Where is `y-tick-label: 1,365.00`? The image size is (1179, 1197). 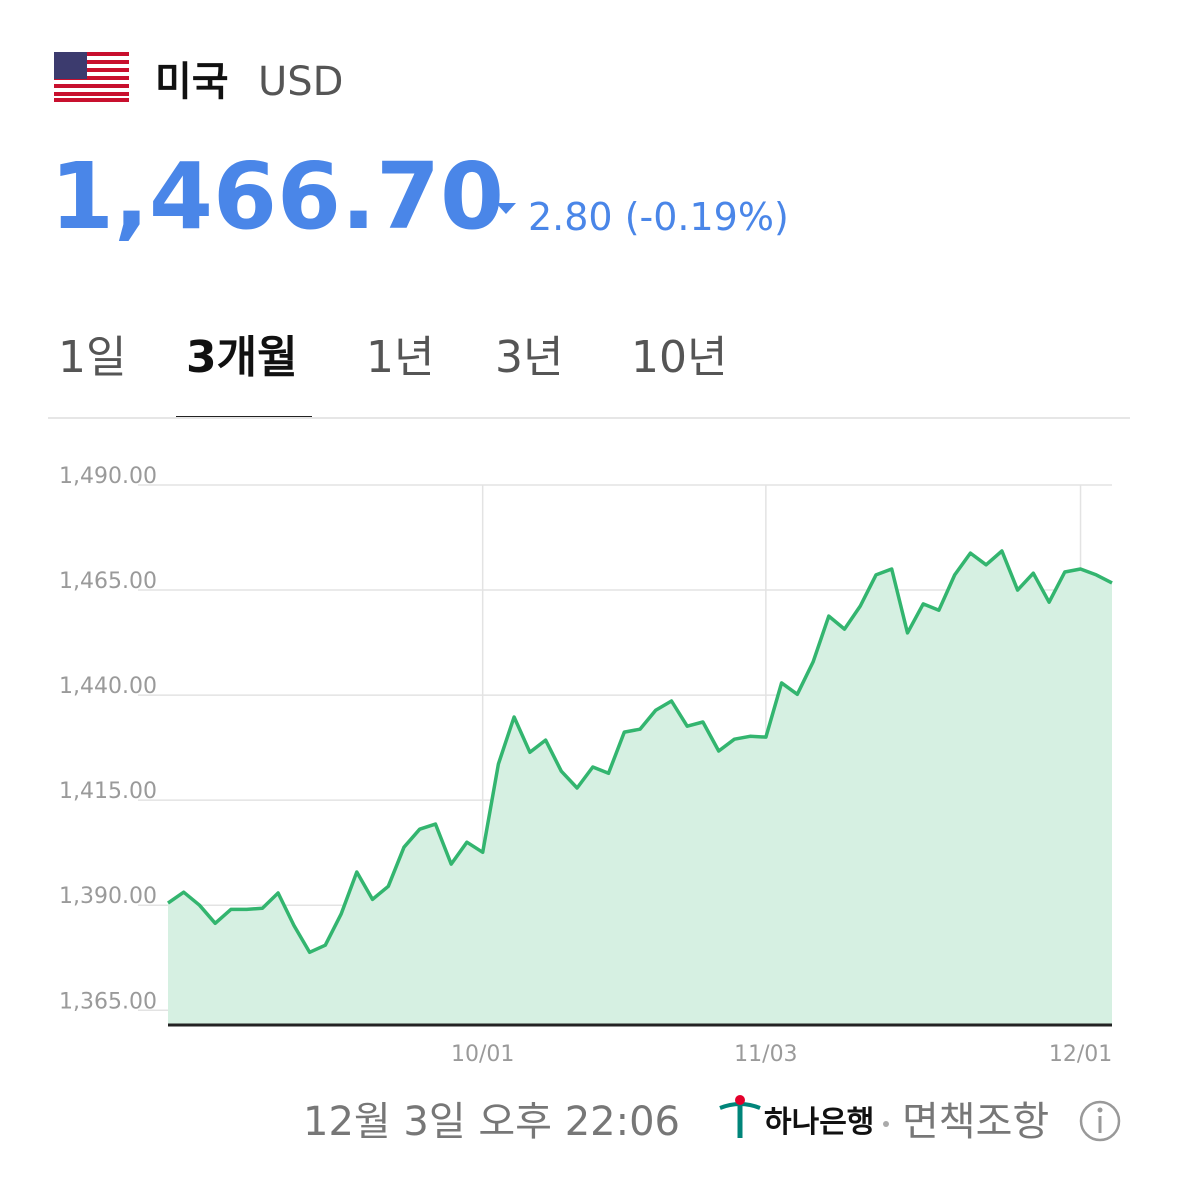 y-tick-label: 1,365.00 is located at coordinates (108, 1001).